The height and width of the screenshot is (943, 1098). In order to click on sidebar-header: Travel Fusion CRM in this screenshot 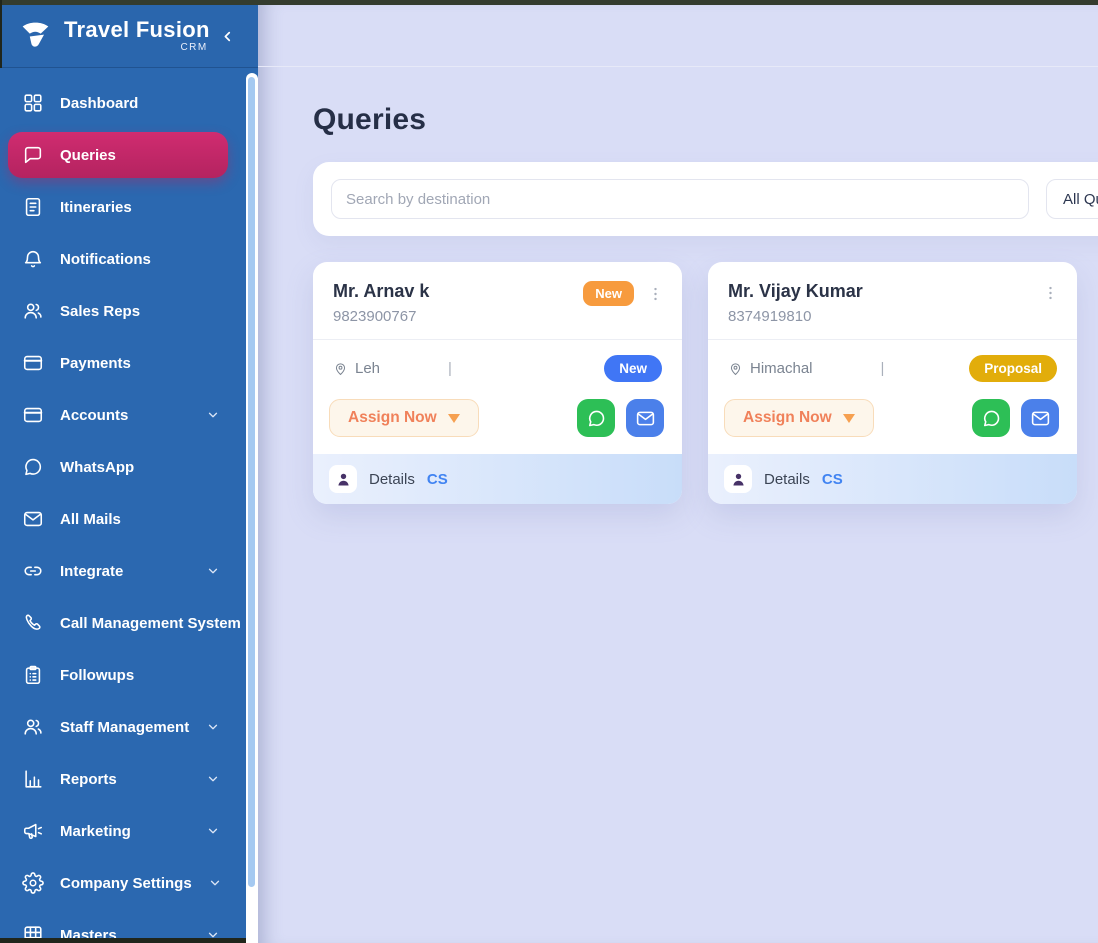, I will do `click(129, 36)`.